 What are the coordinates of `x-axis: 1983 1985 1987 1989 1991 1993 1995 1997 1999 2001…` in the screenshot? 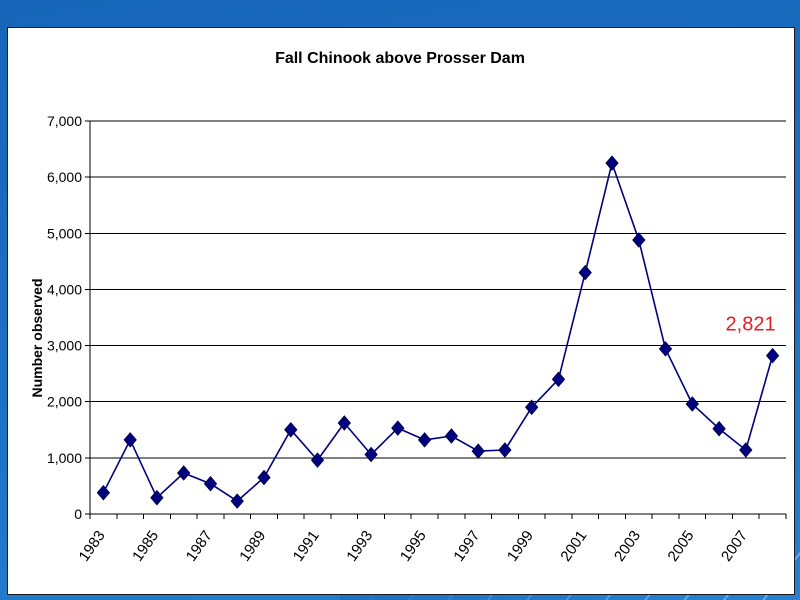 It's located at (431, 539).